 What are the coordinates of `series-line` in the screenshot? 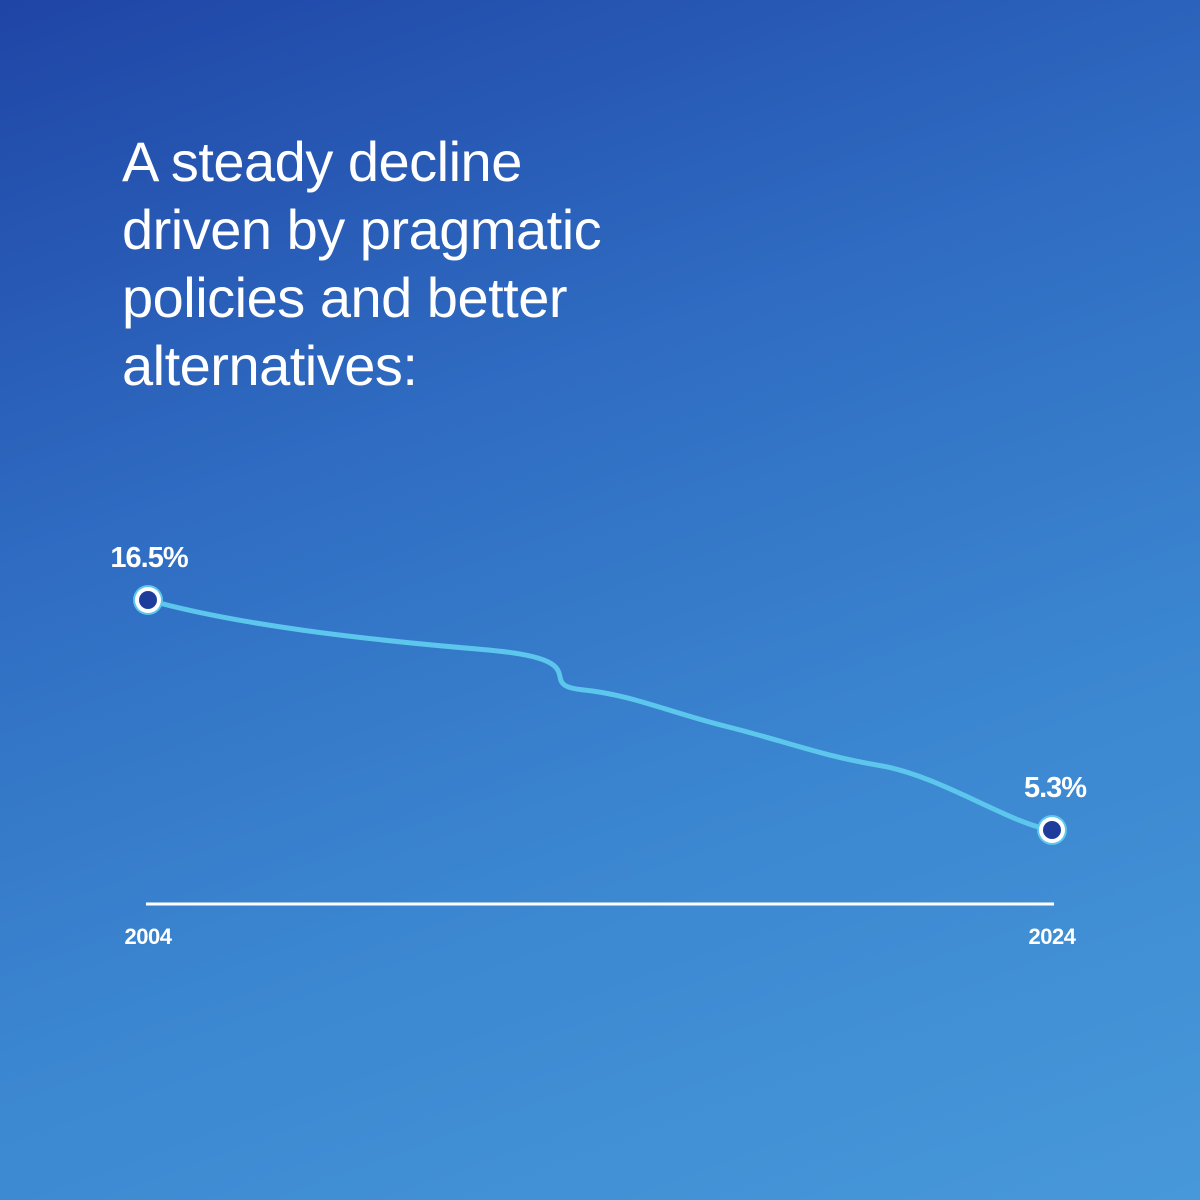 It's located at (600, 715).